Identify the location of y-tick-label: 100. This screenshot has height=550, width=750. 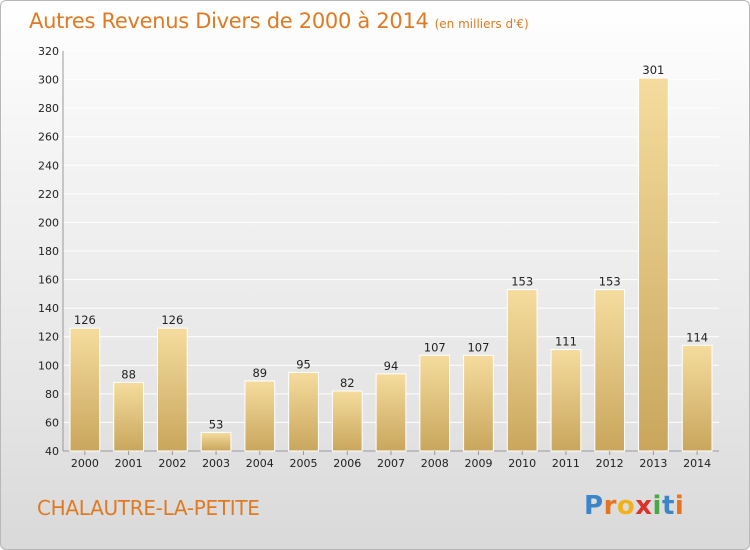
(48, 365).